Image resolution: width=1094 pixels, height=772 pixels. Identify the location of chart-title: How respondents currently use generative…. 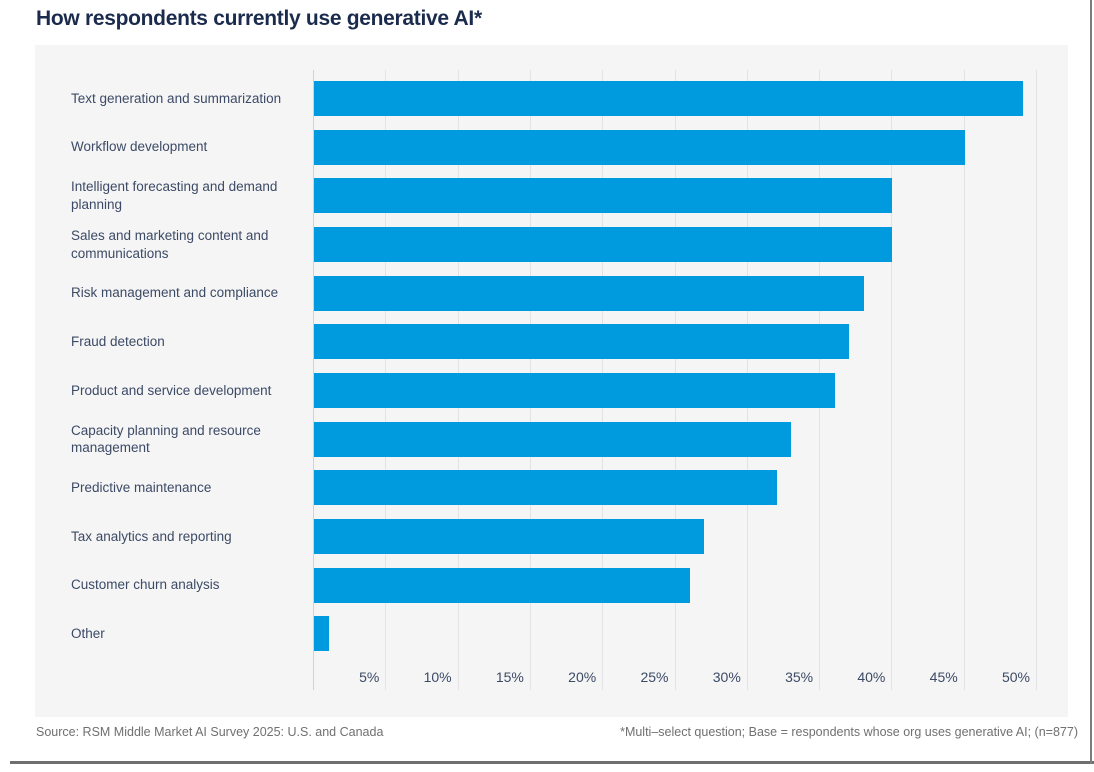
(259, 18).